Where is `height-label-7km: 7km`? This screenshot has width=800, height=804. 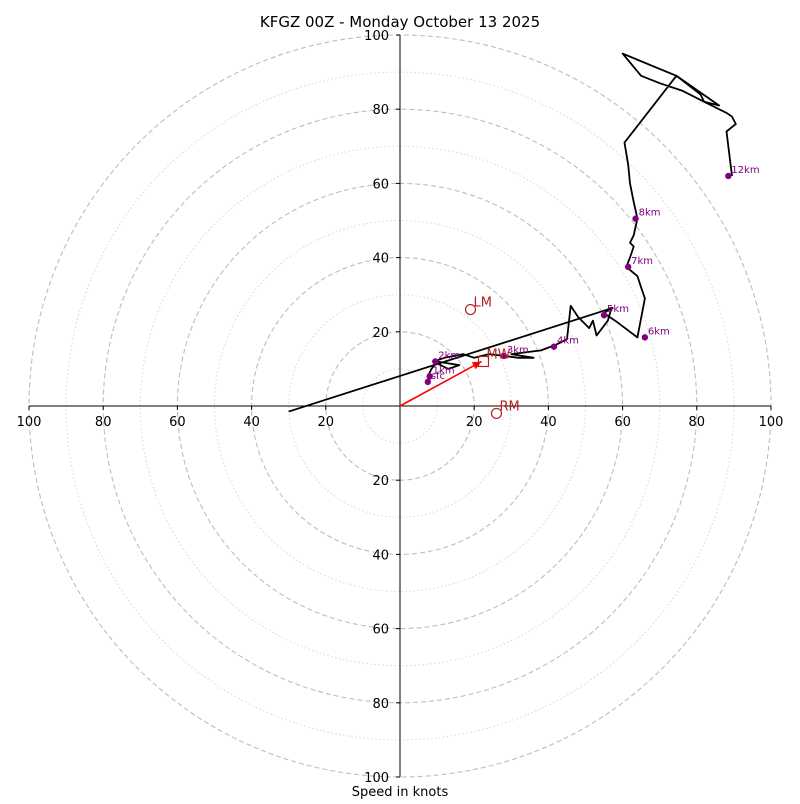
height-label-7km: 7km is located at coordinates (642, 261).